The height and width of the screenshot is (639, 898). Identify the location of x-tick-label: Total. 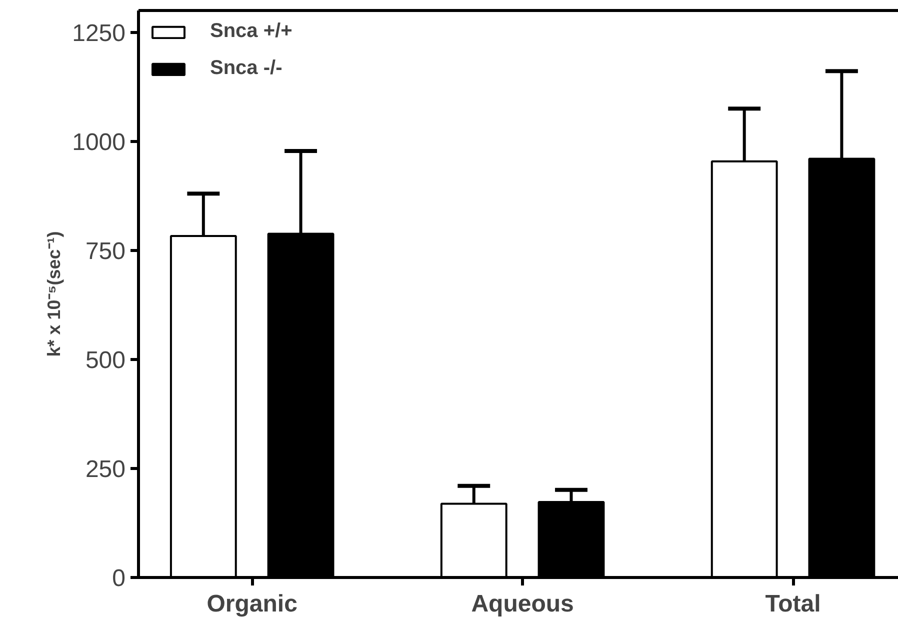
(793, 604).